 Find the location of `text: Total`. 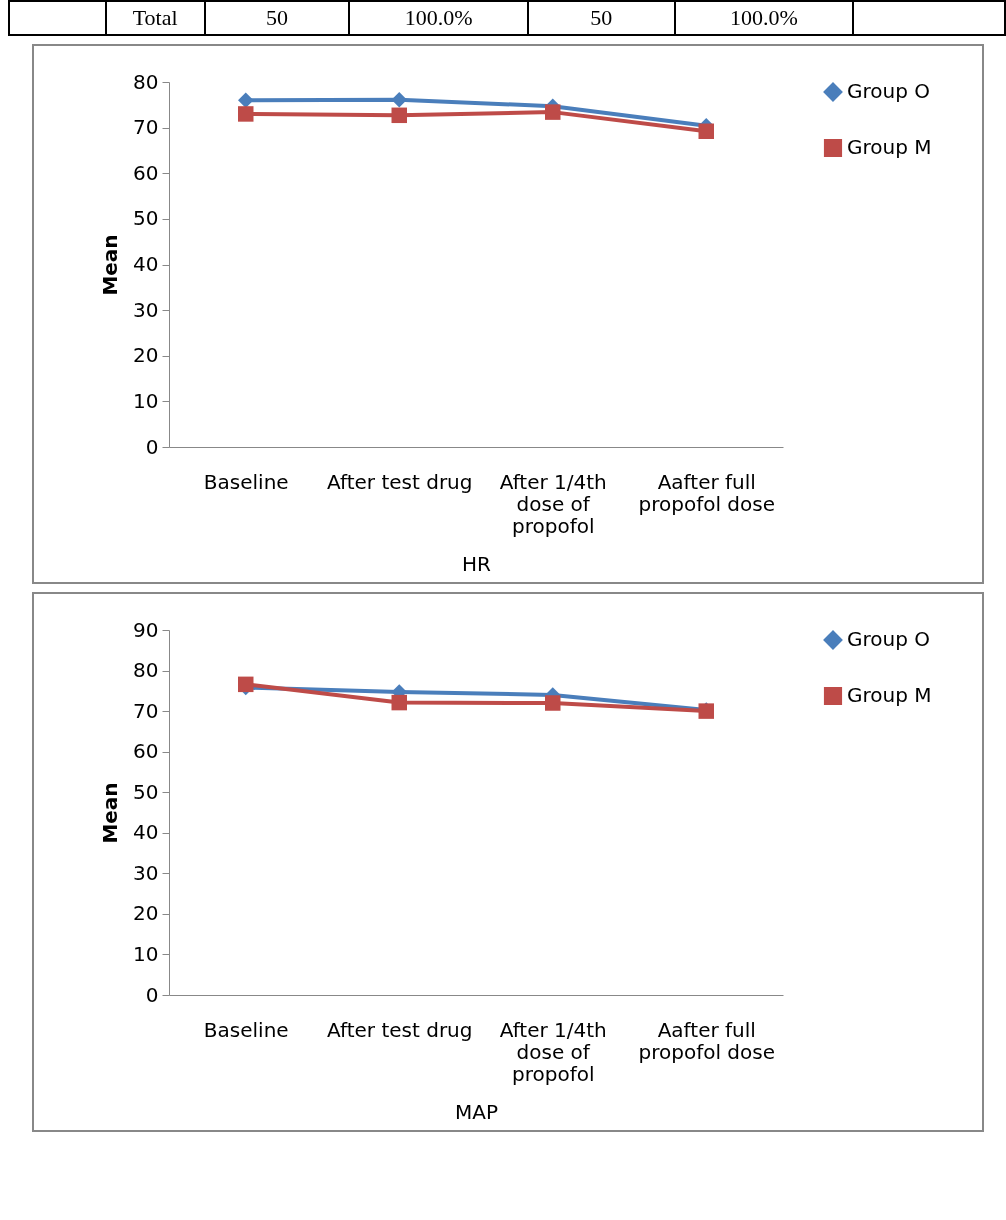

text: Total is located at coordinates (155, 18).